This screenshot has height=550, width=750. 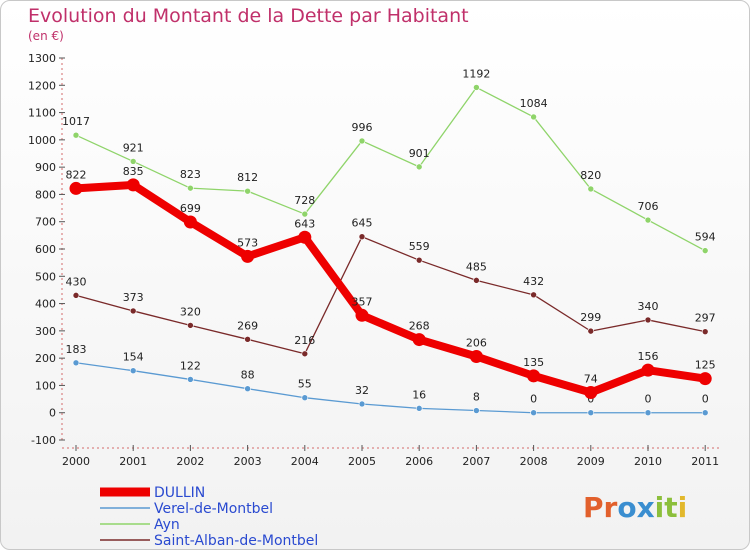 I want to click on data-label: 728, so click(x=304, y=200).